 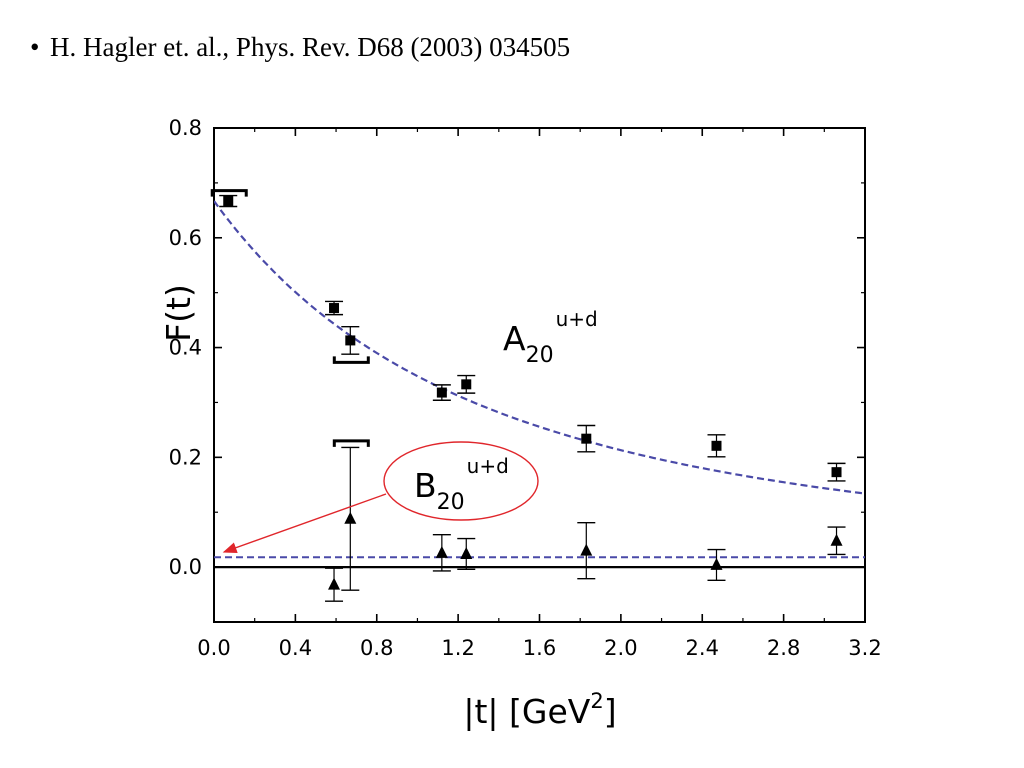 What do you see at coordinates (185, 567) in the screenshot?
I see `y-tick-label: 0.0` at bounding box center [185, 567].